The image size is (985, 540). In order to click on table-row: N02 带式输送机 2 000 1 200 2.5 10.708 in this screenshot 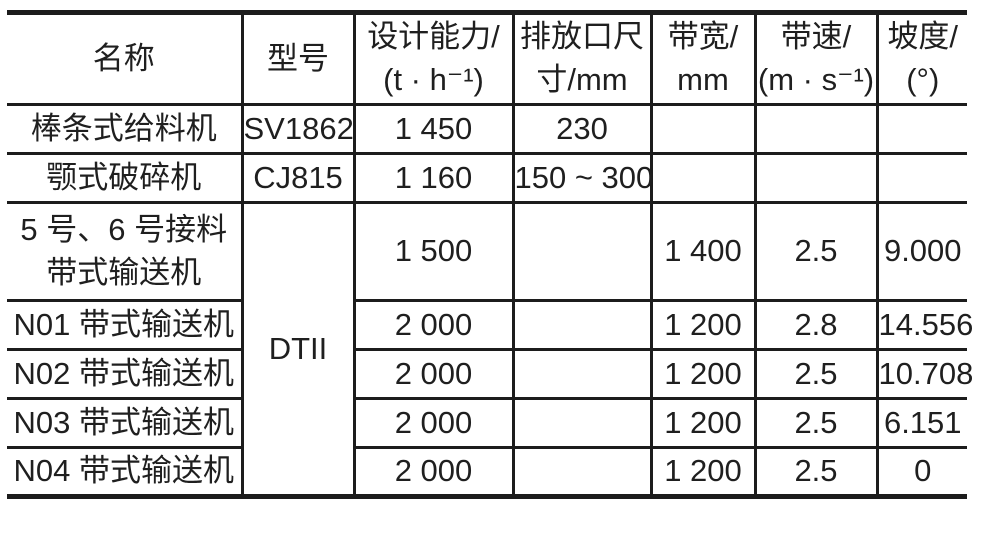, I will do `click(490, 374)`.